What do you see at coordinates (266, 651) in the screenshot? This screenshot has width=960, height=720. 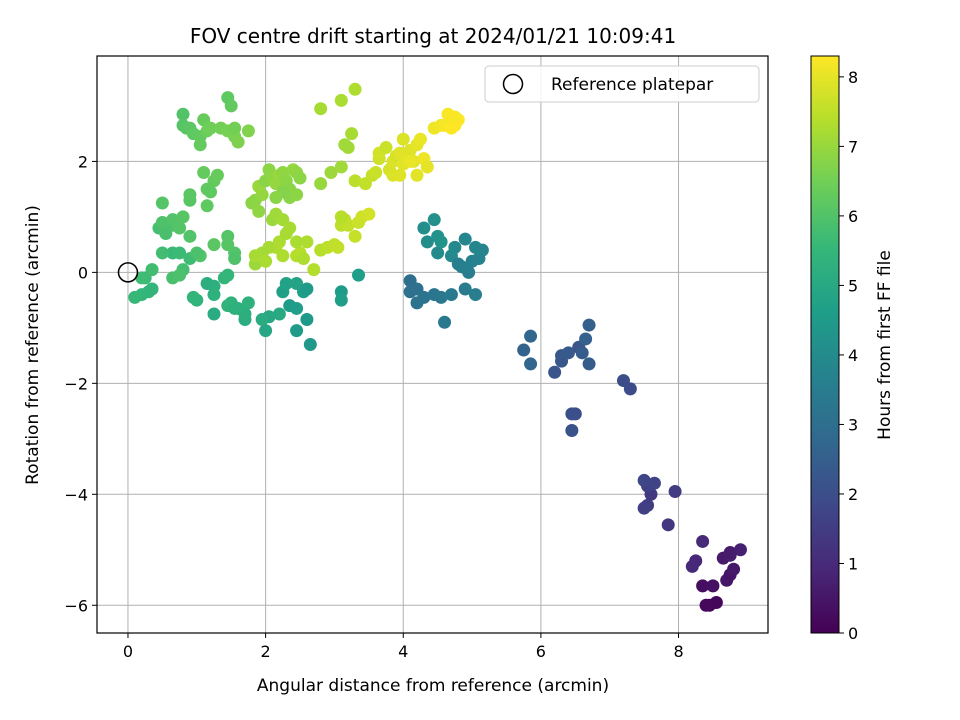 I see `x-tick-label: 2` at bounding box center [266, 651].